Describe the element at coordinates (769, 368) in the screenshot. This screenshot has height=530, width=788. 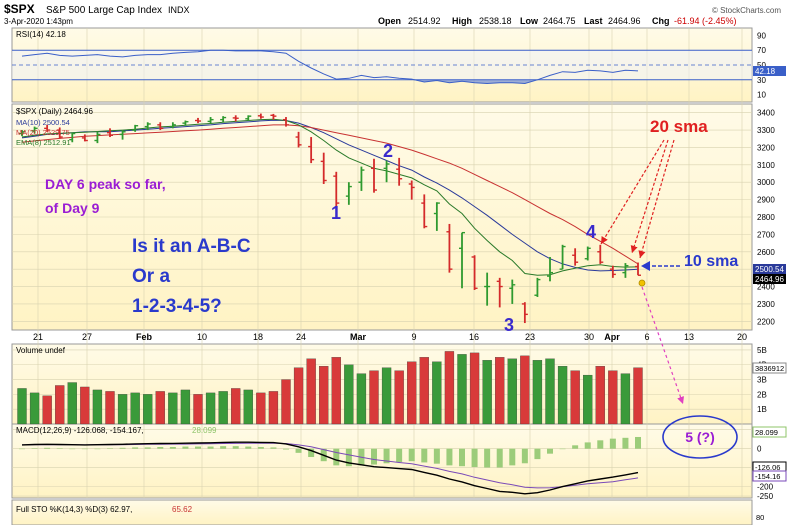
I see `volume-badge: 3836912` at that location.